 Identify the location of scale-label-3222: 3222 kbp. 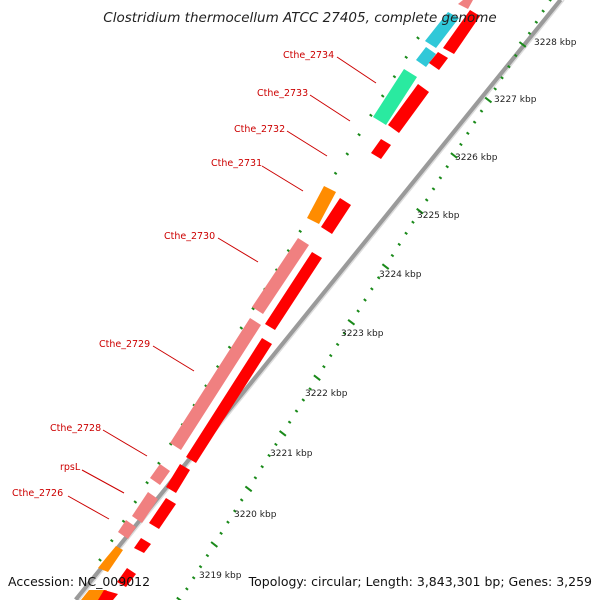
(326, 394).